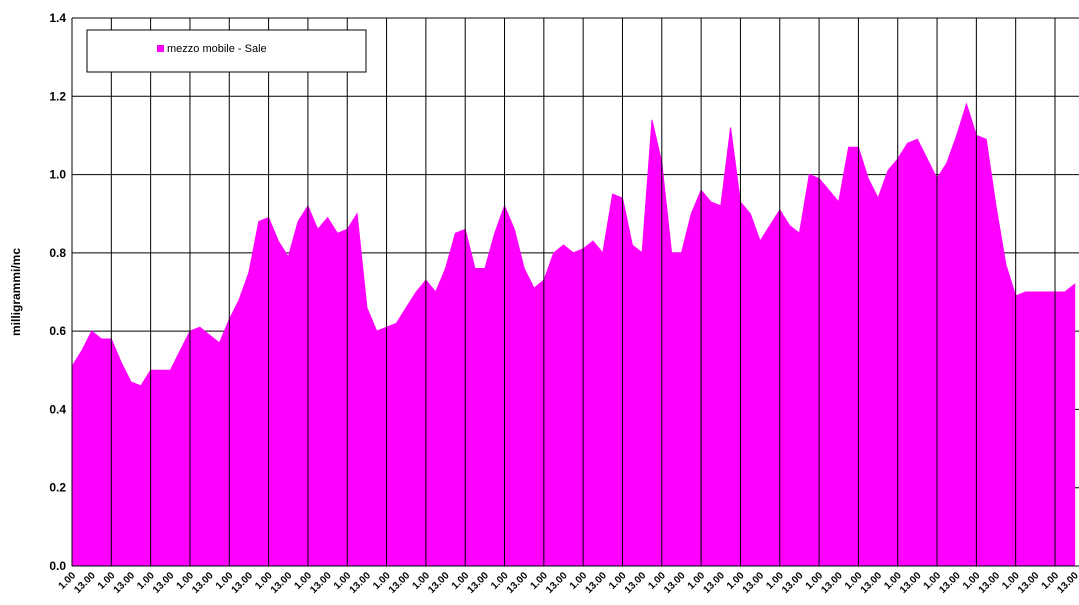  Describe the element at coordinates (57, 18) in the screenshot. I see `y-tick-label: 1.4` at that location.